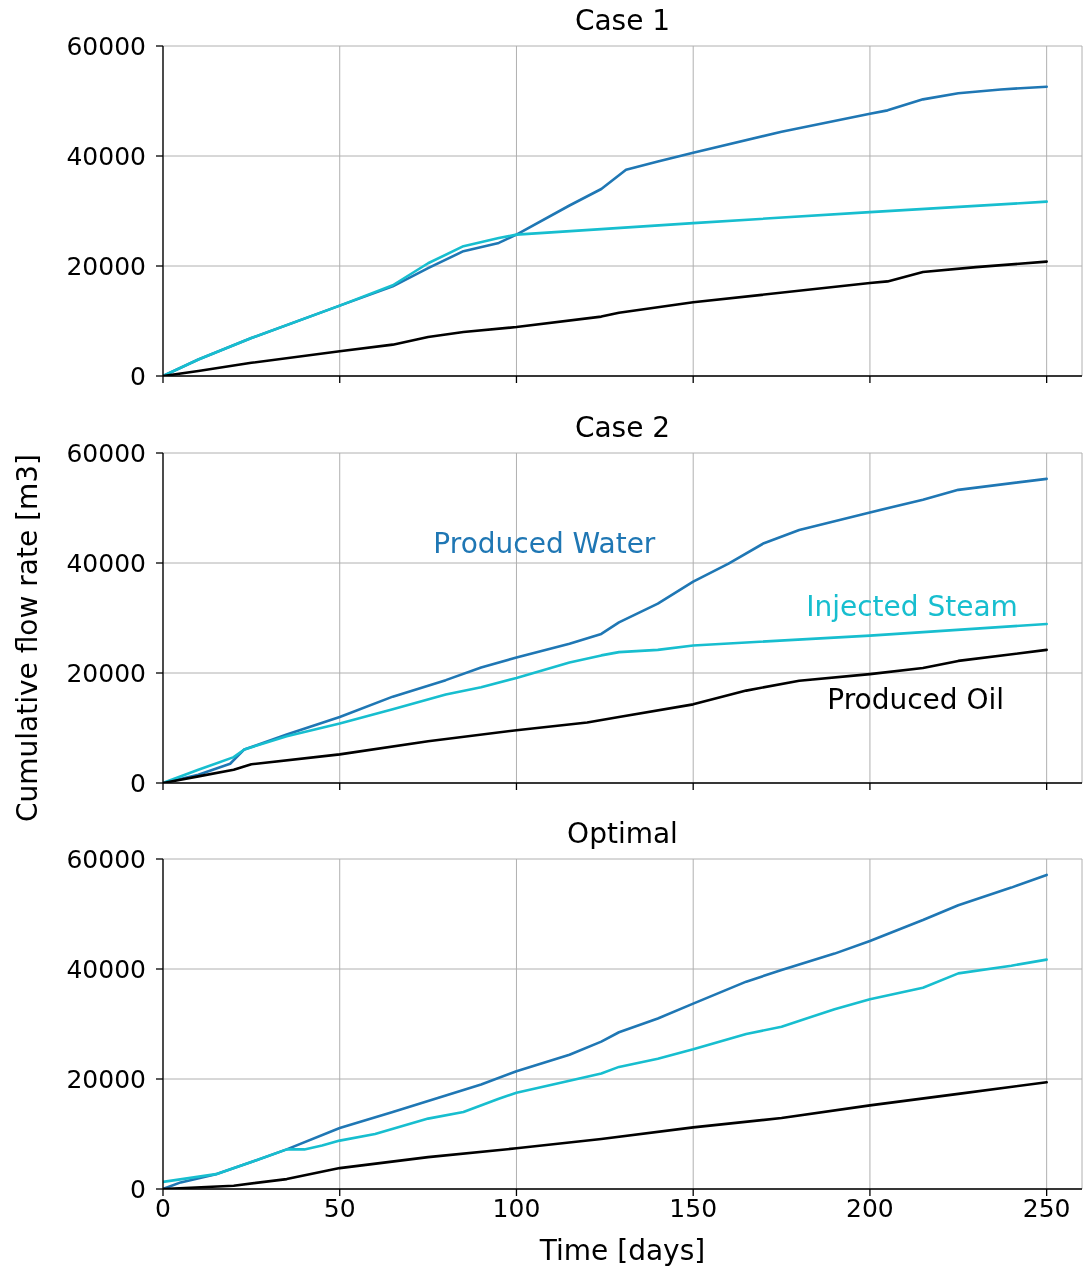  I want to click on chart-title: Case 2, so click(622, 427).